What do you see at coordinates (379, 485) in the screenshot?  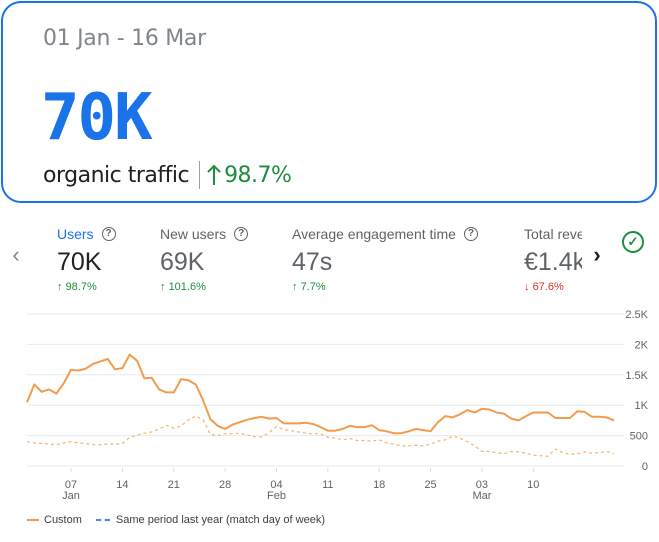 I see `x-tick-label: 18` at bounding box center [379, 485].